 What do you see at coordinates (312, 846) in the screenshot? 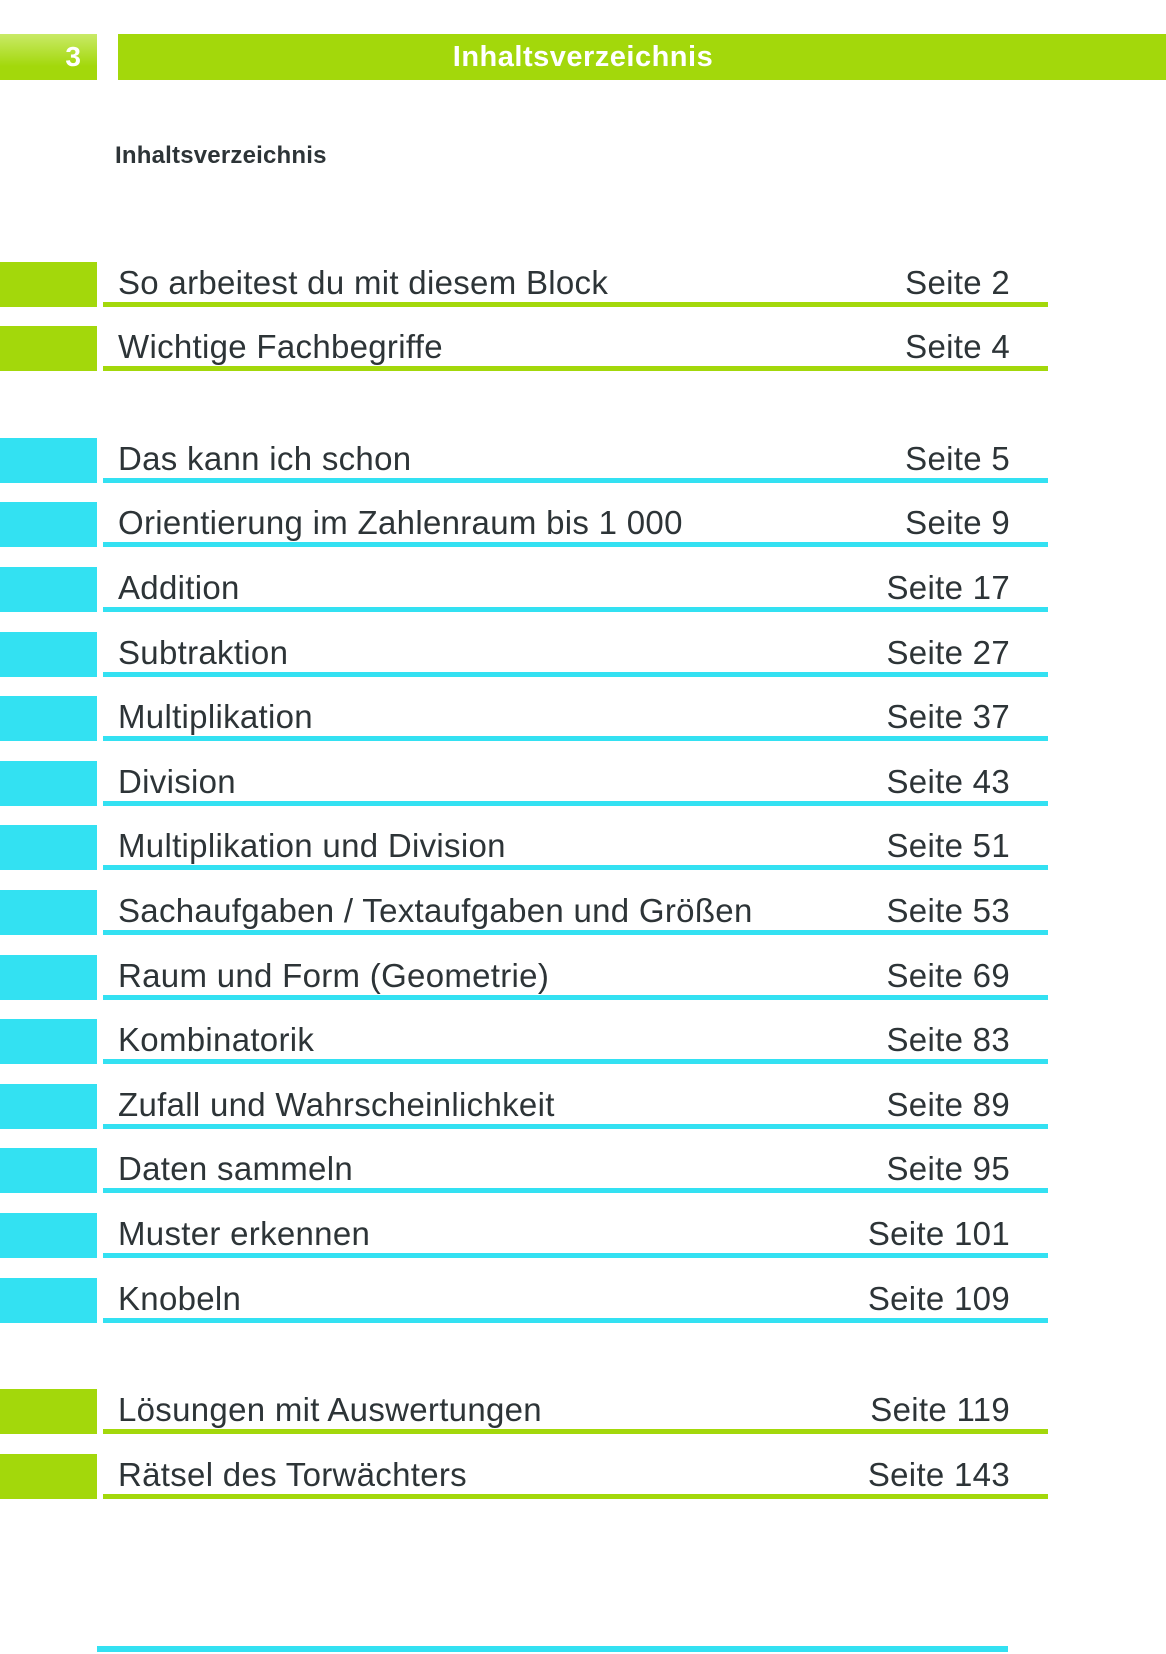
I see `entry-title: Multiplikation und Division` at bounding box center [312, 846].